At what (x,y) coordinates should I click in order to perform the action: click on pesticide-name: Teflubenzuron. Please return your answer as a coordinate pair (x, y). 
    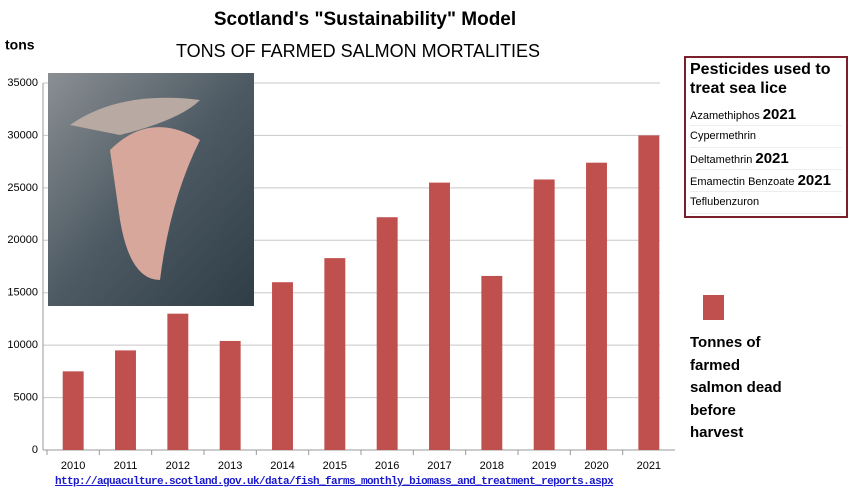
    Looking at the image, I should click on (725, 202).